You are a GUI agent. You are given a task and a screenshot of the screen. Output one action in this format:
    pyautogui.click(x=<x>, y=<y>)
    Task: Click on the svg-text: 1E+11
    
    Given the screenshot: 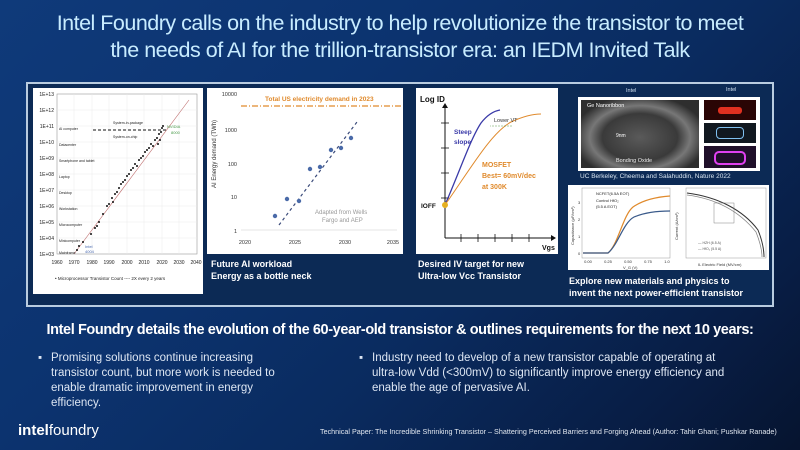 What is the action you would take?
    pyautogui.click(x=47, y=127)
    